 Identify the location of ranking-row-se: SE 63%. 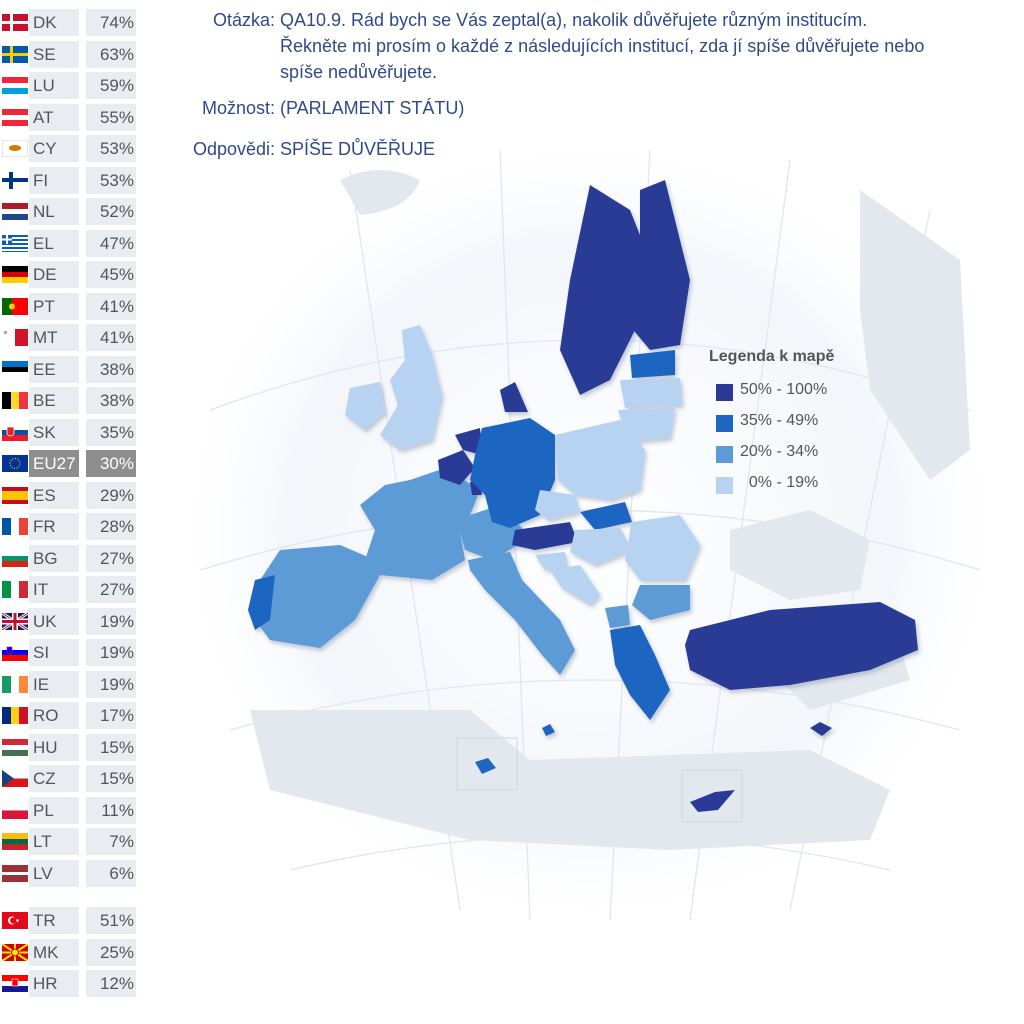
(70, 54).